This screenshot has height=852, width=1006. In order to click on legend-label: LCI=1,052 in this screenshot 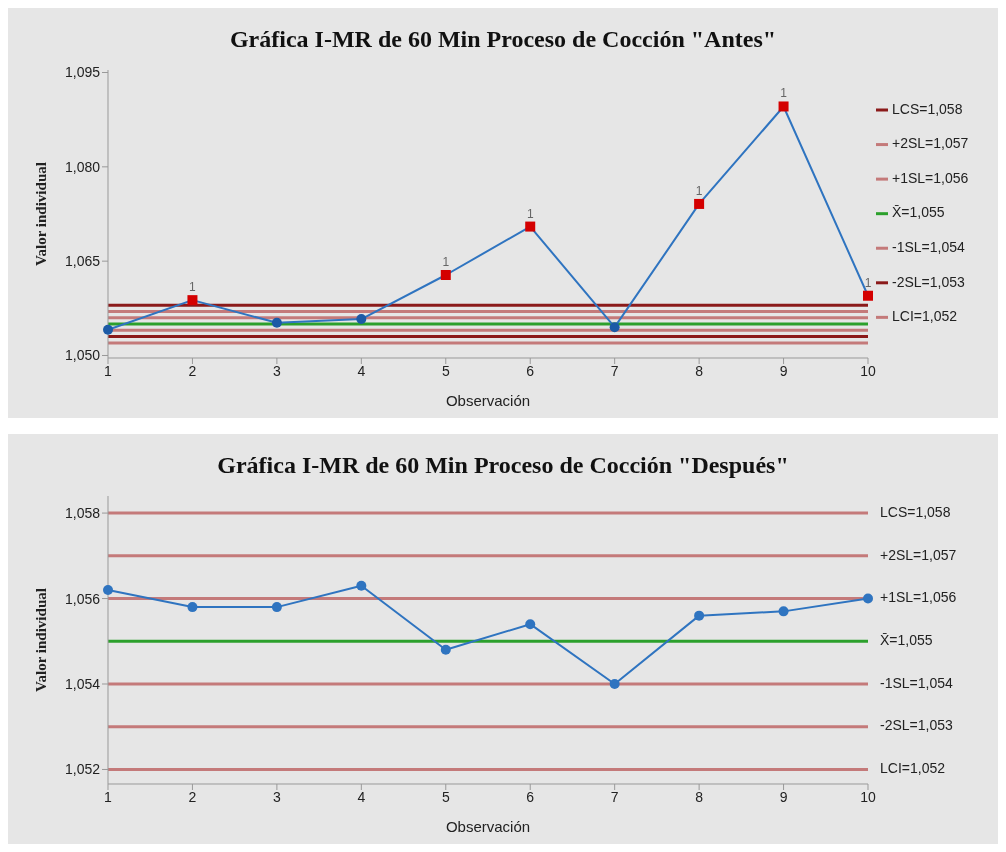, I will do `click(925, 316)`.